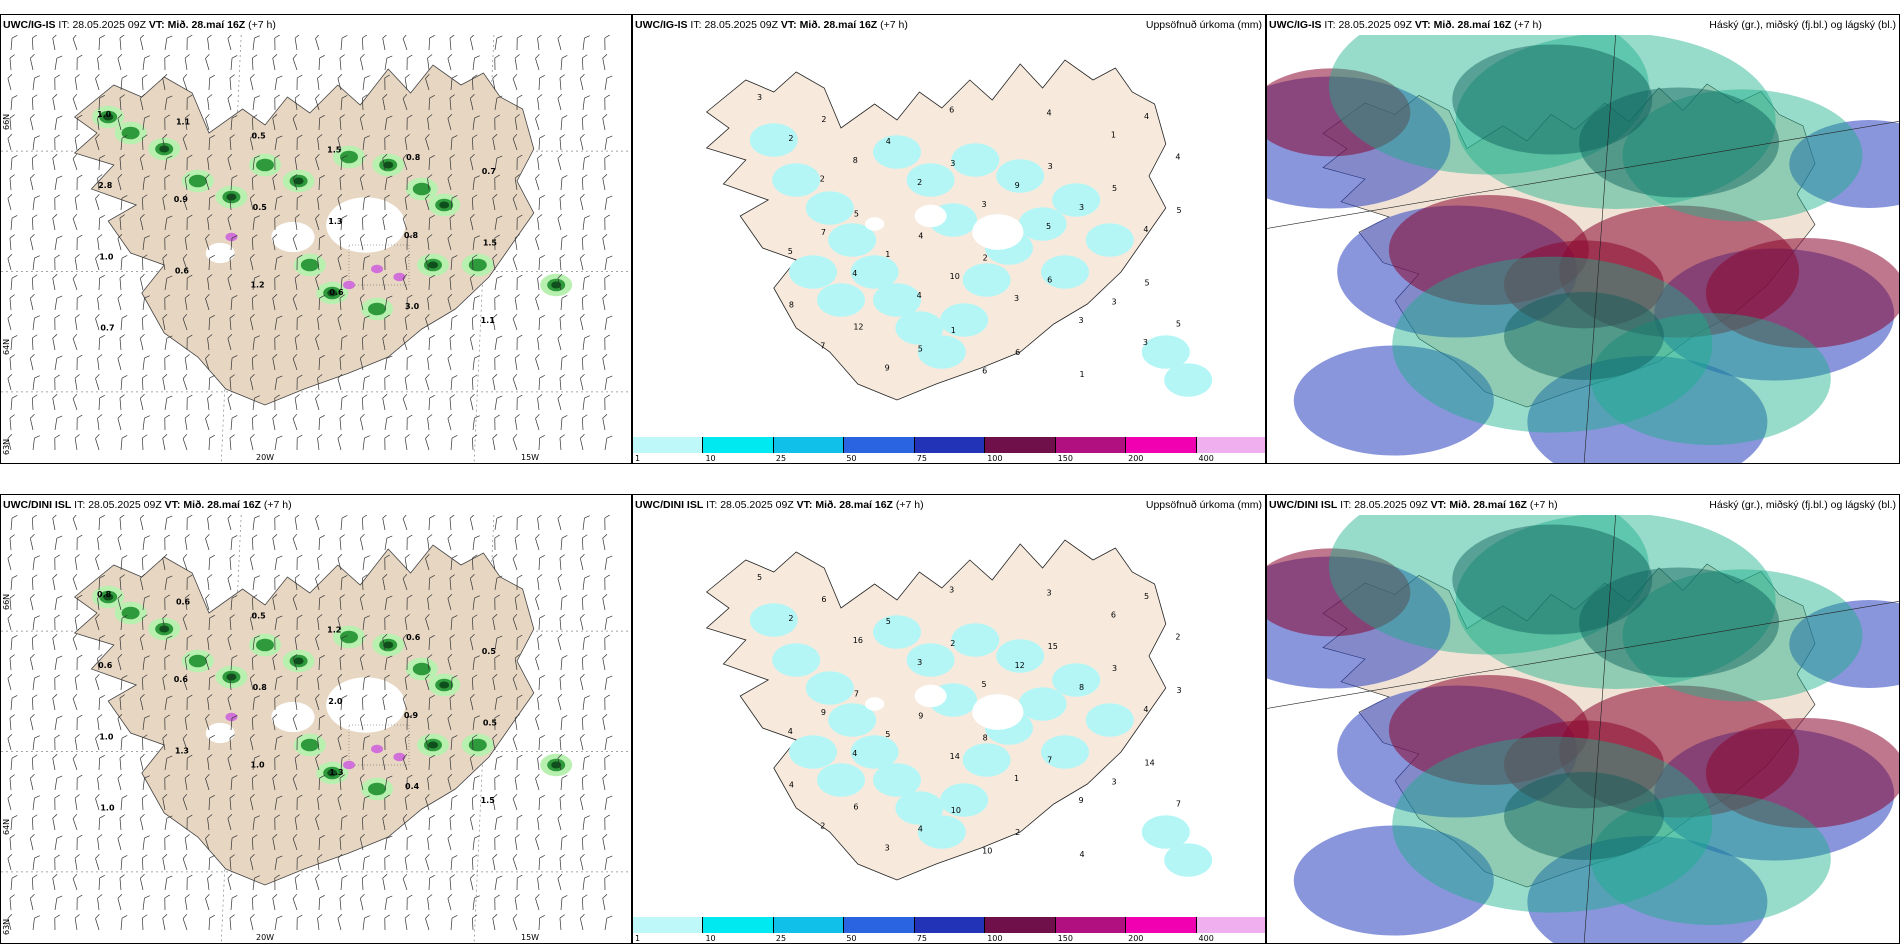  Describe the element at coordinates (987, 851) in the screenshot. I see `precip-value-label: 10` at that location.